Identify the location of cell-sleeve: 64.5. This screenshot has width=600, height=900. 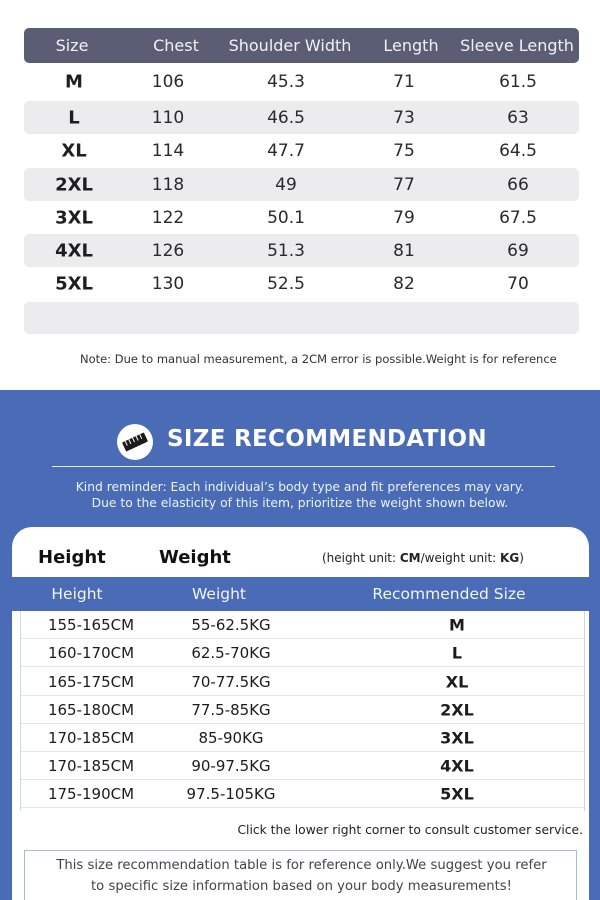
(518, 150).